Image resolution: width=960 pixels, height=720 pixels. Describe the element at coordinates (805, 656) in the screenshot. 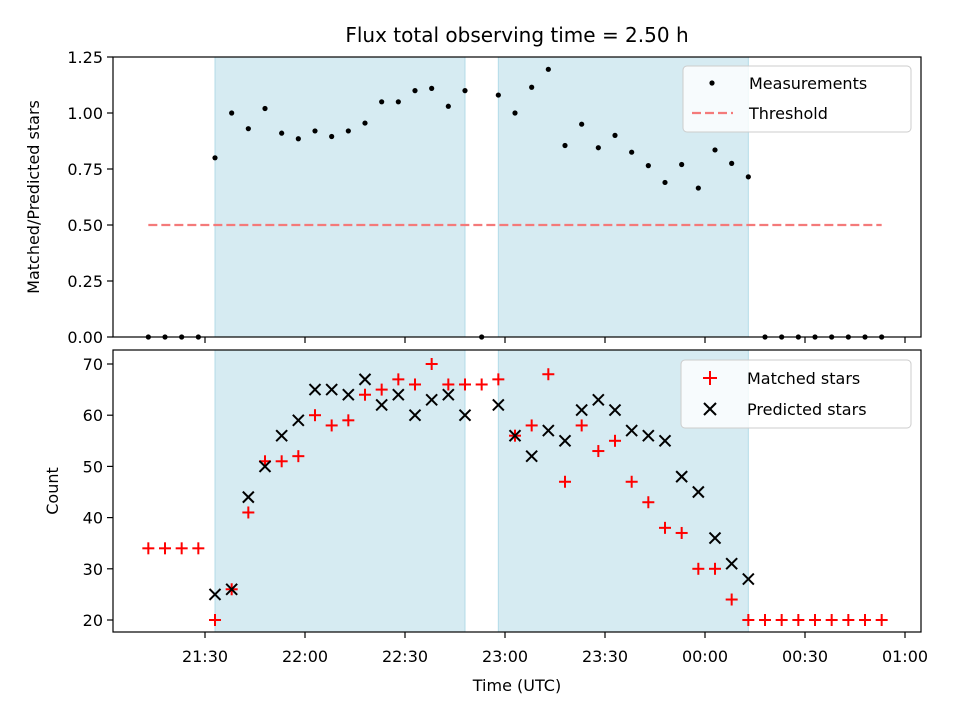

I see `x-tick-label-6: 00:30` at that location.